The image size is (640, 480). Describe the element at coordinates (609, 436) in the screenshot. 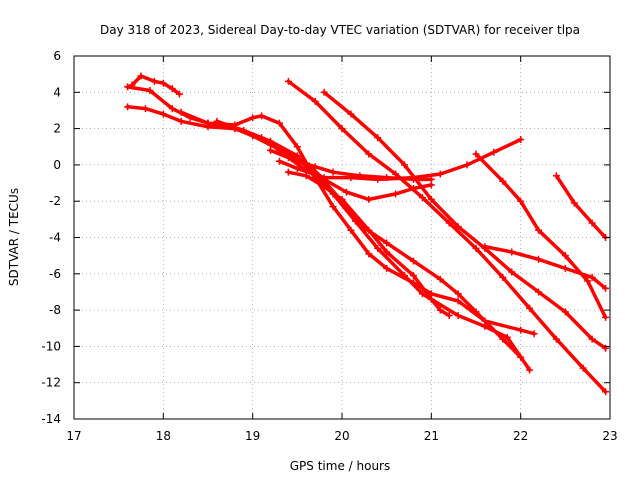

I see `x-tick-label: 23` at that location.